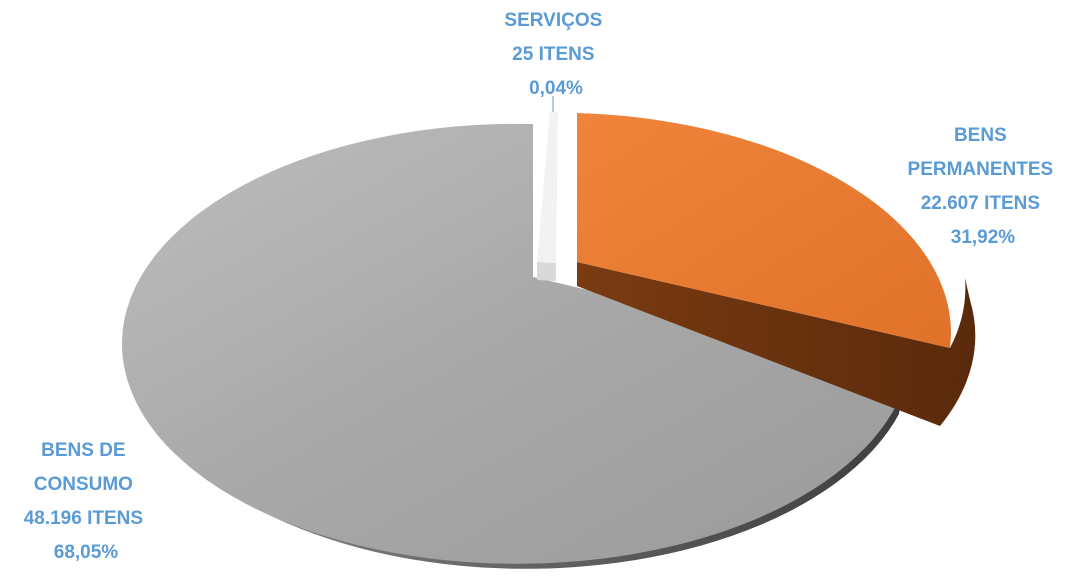 This screenshot has width=1073, height=582. I want to click on slice-permanentes-top, so click(764, 230).